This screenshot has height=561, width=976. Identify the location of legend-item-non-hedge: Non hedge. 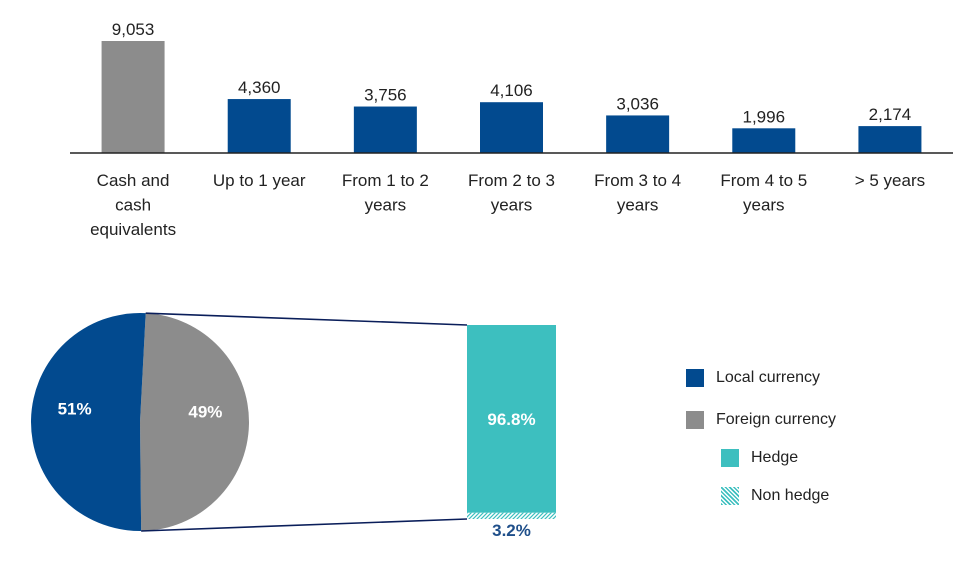
(775, 496).